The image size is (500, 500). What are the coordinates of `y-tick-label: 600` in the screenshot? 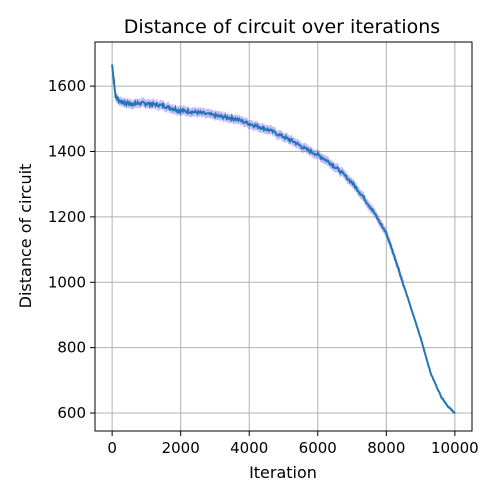 It's located at (71, 413).